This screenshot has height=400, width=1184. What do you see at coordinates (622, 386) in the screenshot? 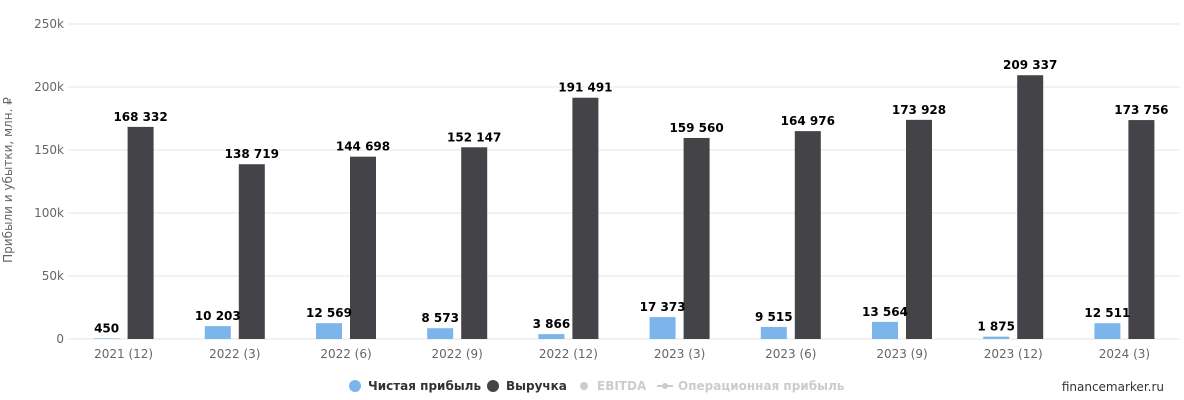
I see `legend-label: EBITDA` at bounding box center [622, 386].